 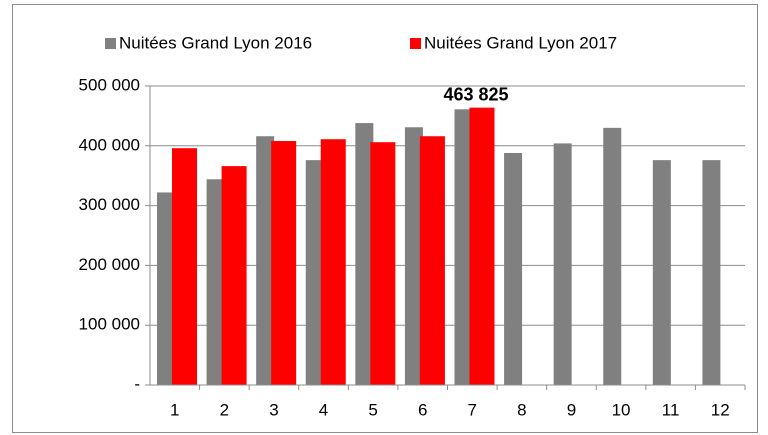 What do you see at coordinates (224, 409) in the screenshot?
I see `x-tick-label: 2` at bounding box center [224, 409].